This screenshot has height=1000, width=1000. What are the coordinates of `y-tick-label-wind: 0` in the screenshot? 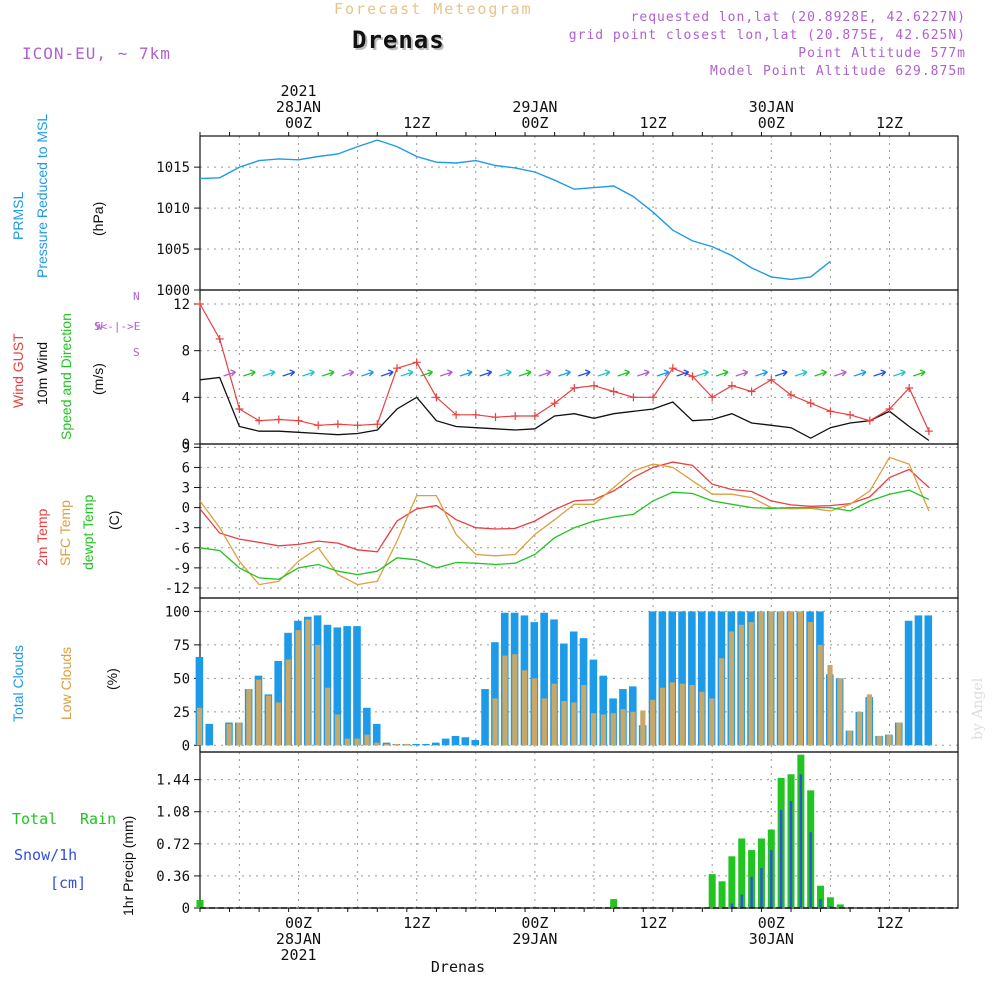 It's located at (186, 445).